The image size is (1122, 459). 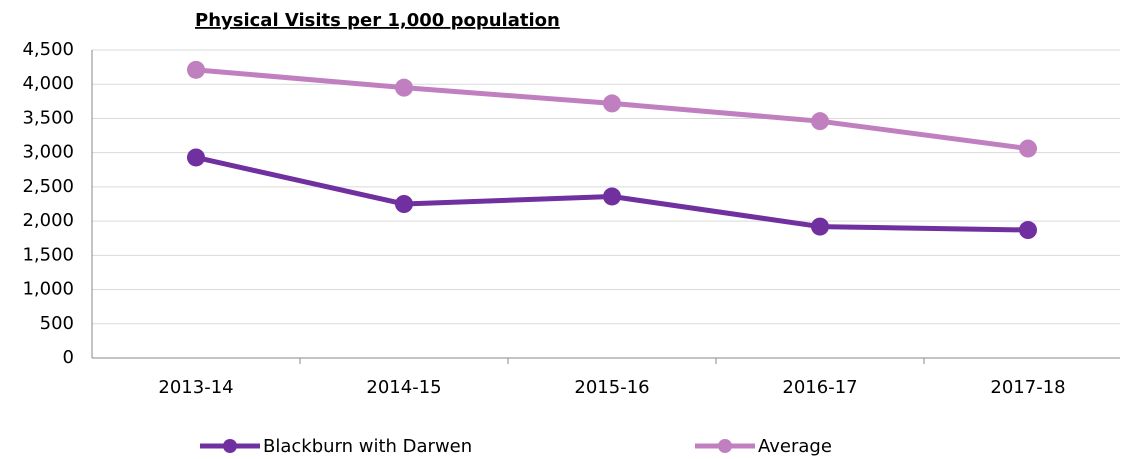 I want to click on y-tick-label: 3,000, so click(x=48, y=152).